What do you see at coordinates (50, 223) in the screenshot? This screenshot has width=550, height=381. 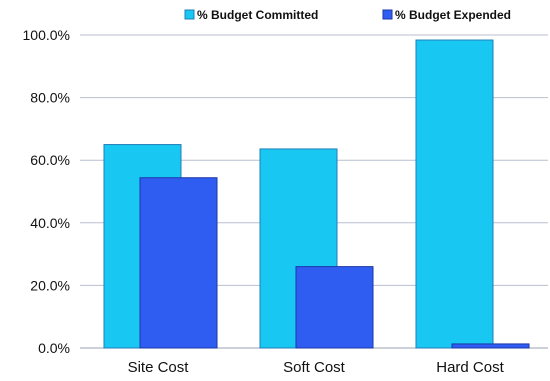 I see `y-tick-label: 40.0%` at bounding box center [50, 223].